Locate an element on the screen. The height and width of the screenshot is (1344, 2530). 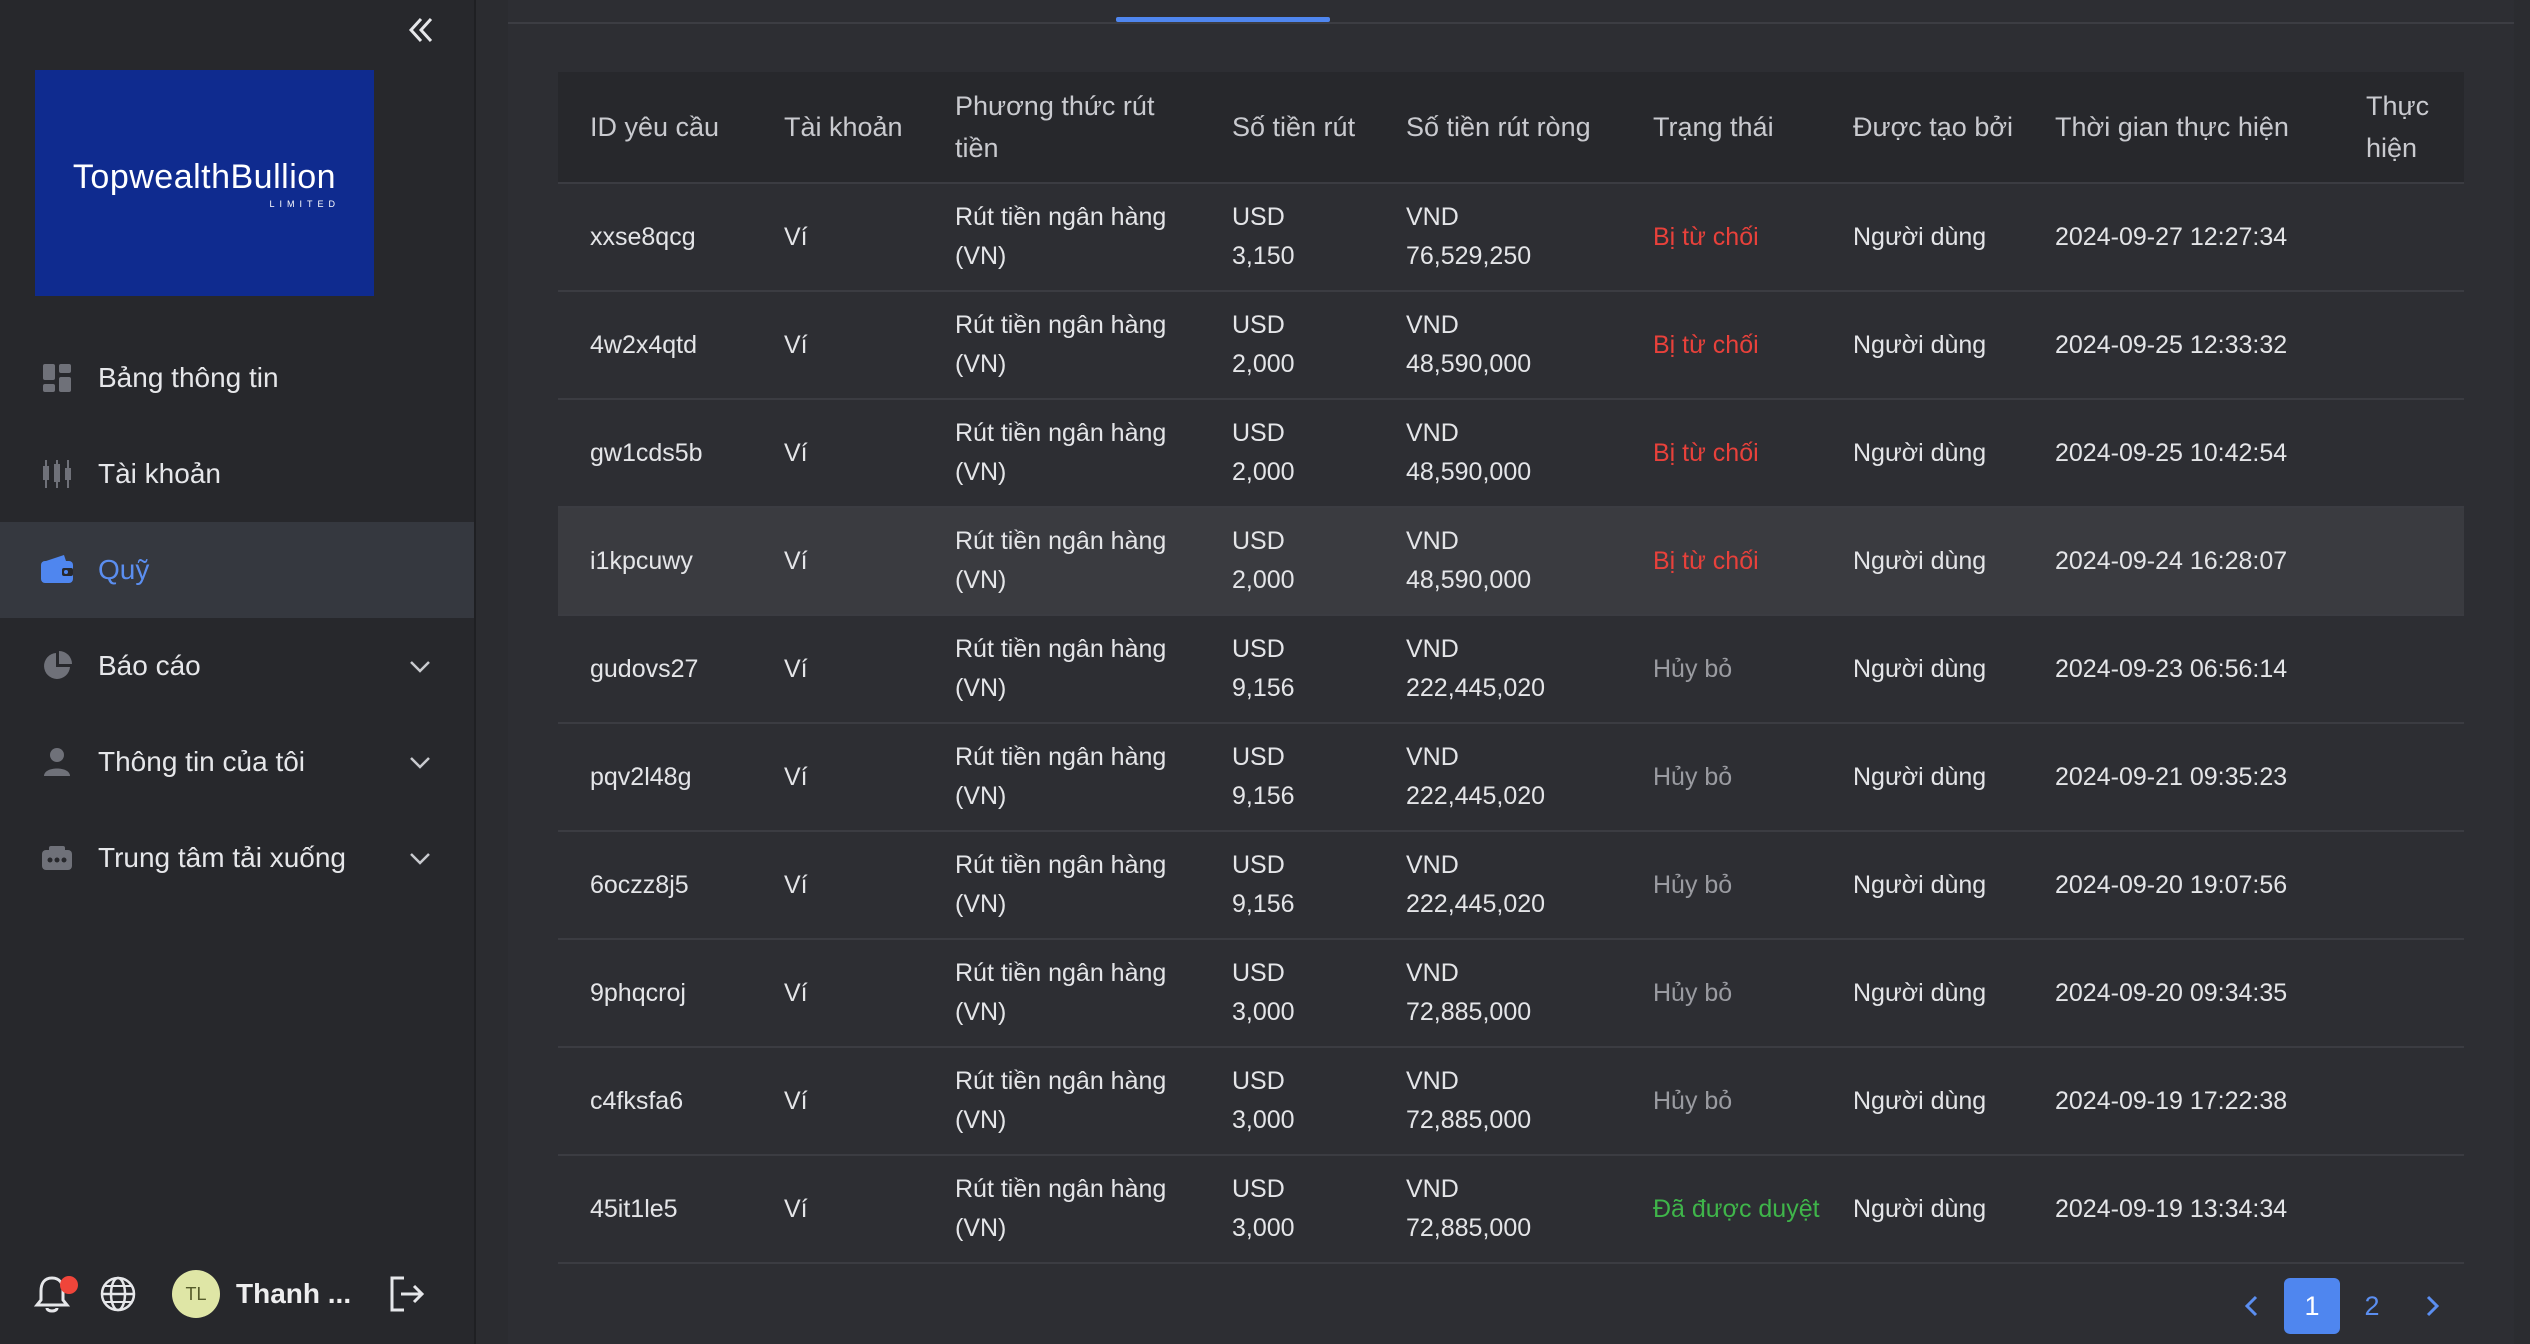
bell-icon is located at coordinates (52, 1294).